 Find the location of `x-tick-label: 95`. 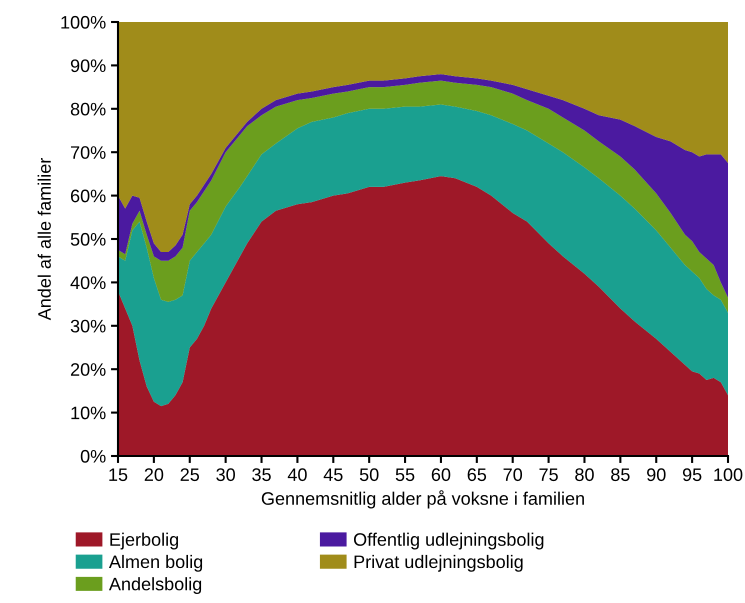

x-tick-label: 95 is located at coordinates (692, 475).